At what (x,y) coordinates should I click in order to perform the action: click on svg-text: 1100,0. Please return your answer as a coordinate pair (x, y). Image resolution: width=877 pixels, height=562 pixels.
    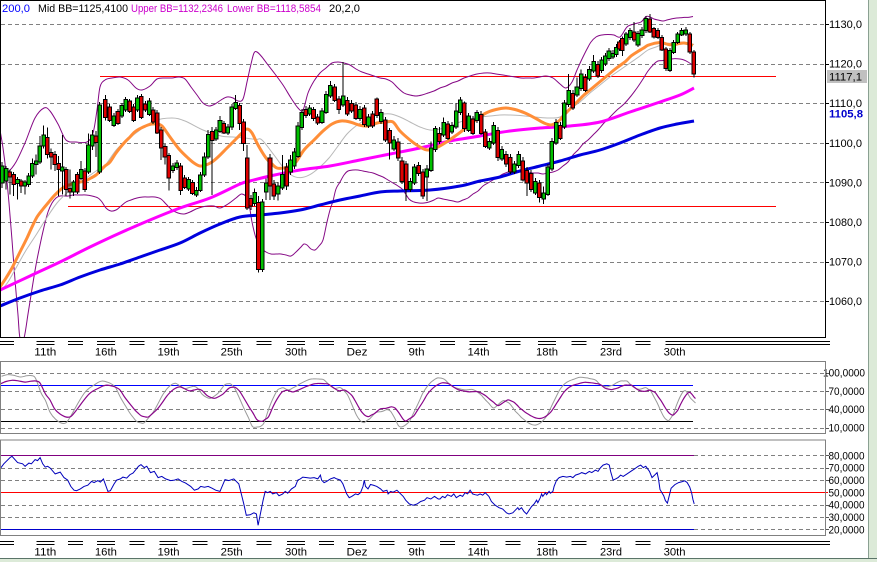
    Looking at the image, I should click on (845, 144).